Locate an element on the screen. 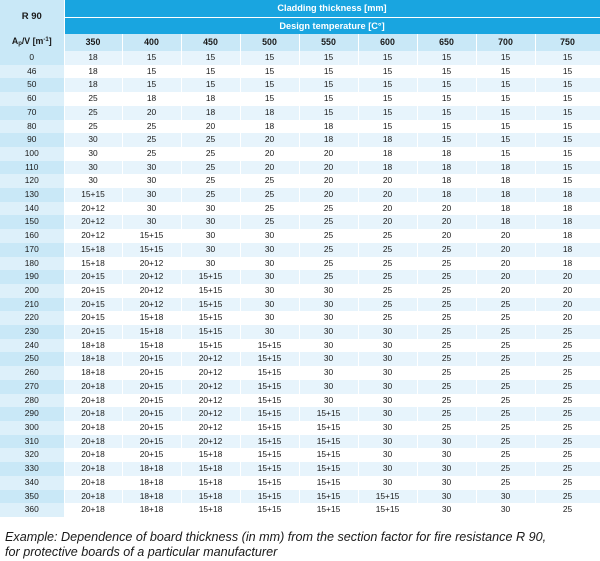  row-label: 350 is located at coordinates (32, 496).